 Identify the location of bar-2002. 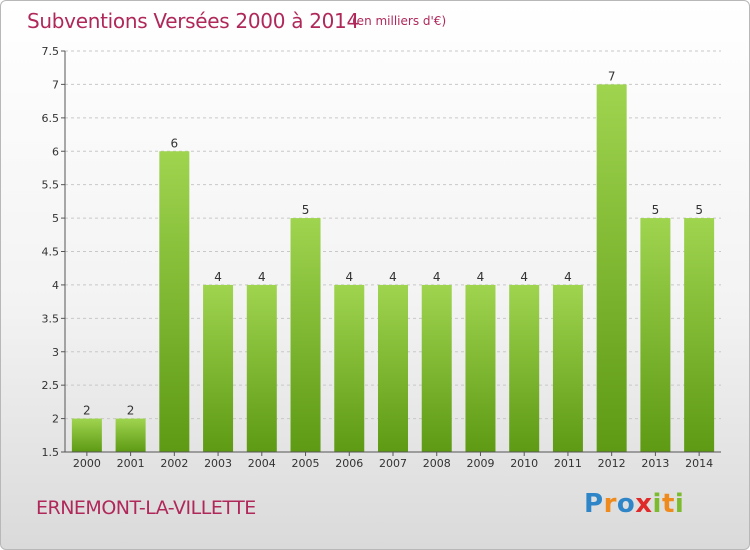
(174, 301).